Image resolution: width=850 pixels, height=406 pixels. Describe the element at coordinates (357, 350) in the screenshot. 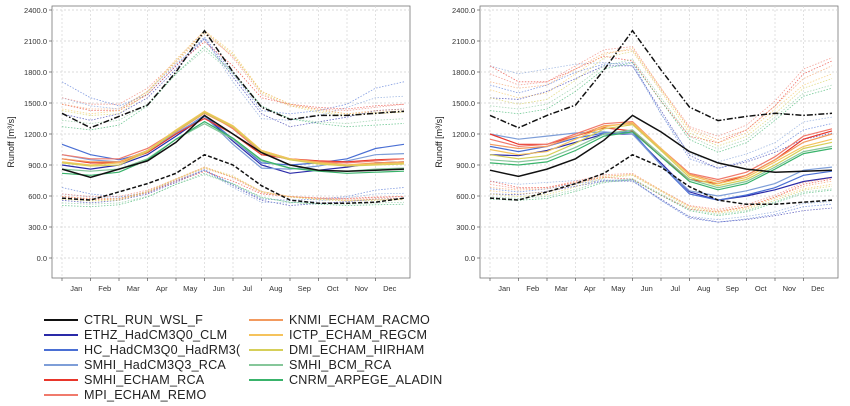

I see `legend-label: DMI_ECHAM_HIRHAM` at that location.